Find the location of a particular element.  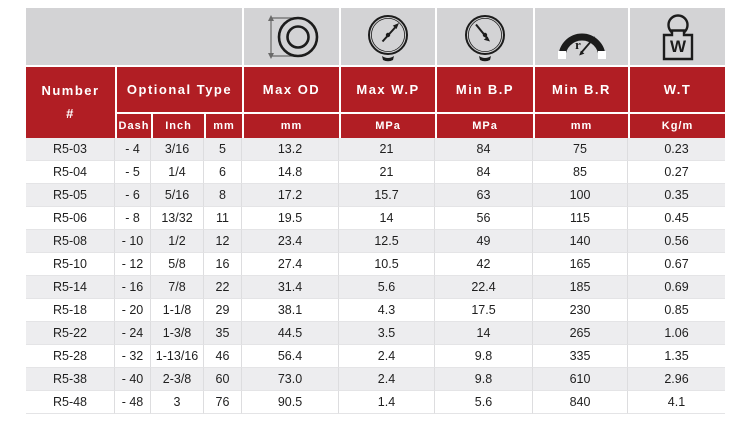

header-min-bp: Min B.P is located at coordinates (484, 88).